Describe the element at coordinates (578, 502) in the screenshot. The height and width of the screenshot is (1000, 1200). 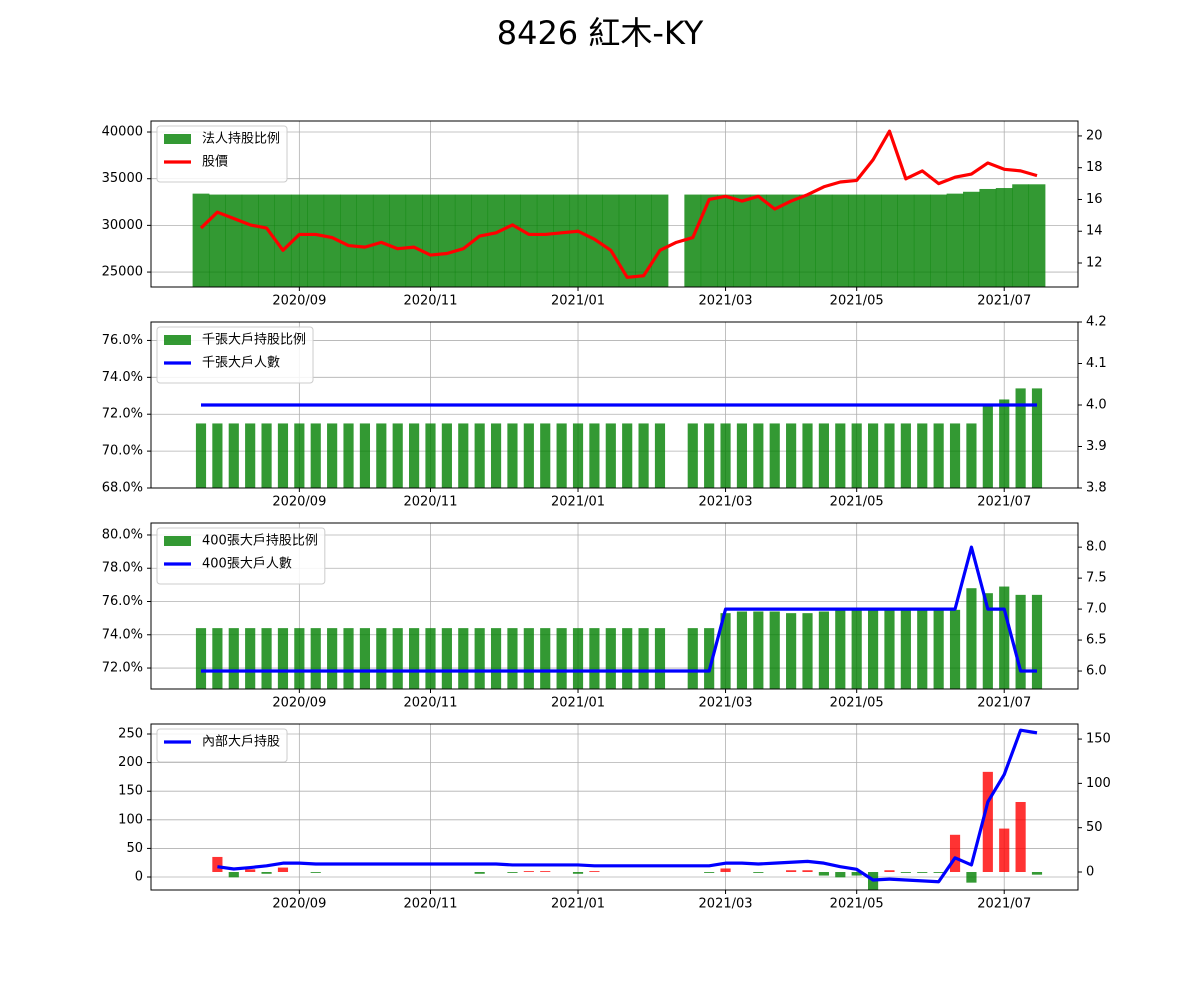
I see `x-tick-label: 2021/01` at that location.